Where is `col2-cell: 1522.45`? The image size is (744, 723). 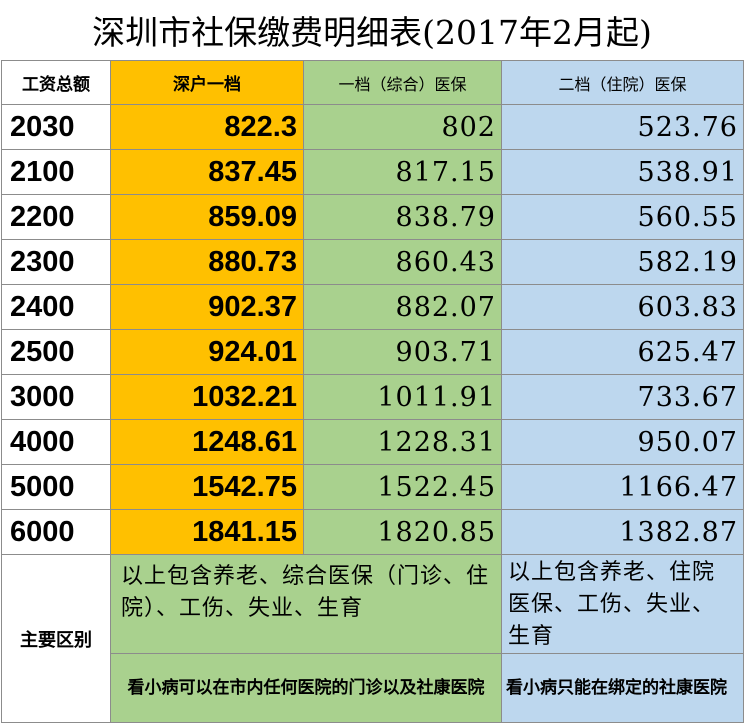
col2-cell: 1522.45 is located at coordinates (402, 487).